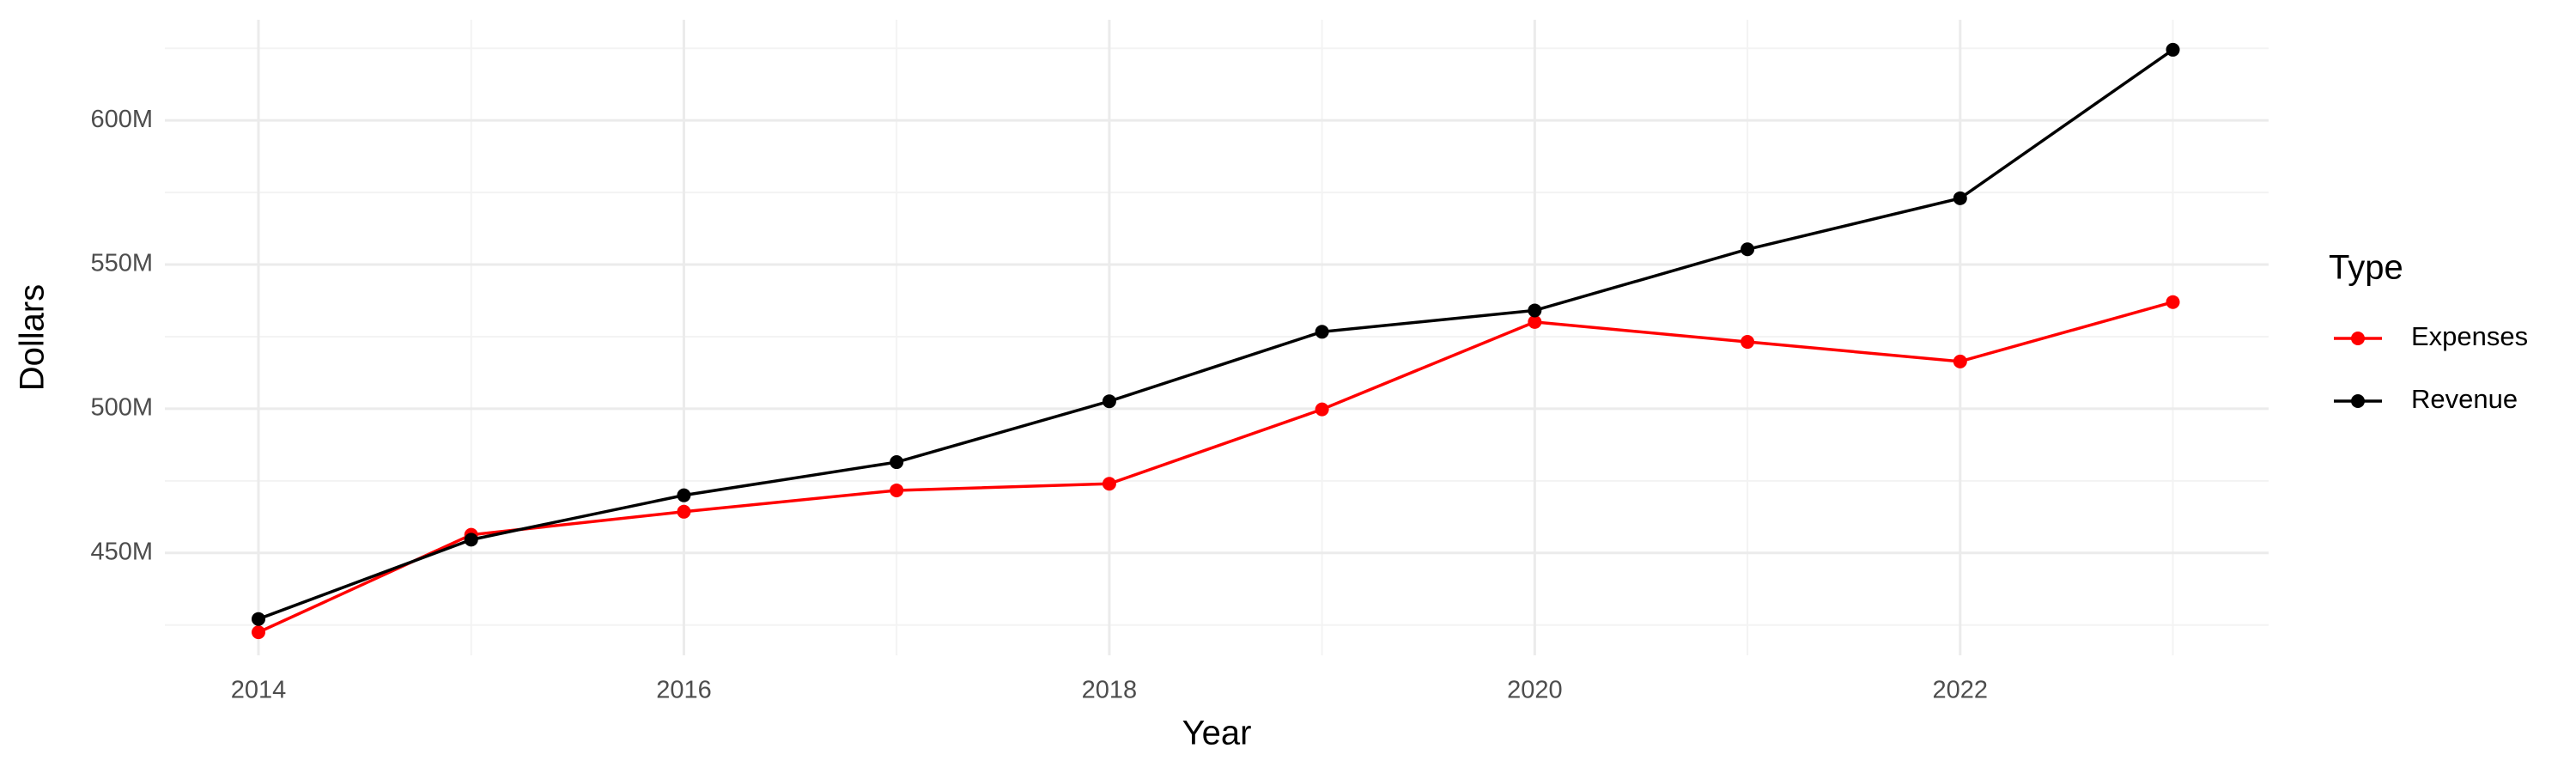  Describe the element at coordinates (2470, 336) in the screenshot. I see `legend-label: Expenses` at that location.